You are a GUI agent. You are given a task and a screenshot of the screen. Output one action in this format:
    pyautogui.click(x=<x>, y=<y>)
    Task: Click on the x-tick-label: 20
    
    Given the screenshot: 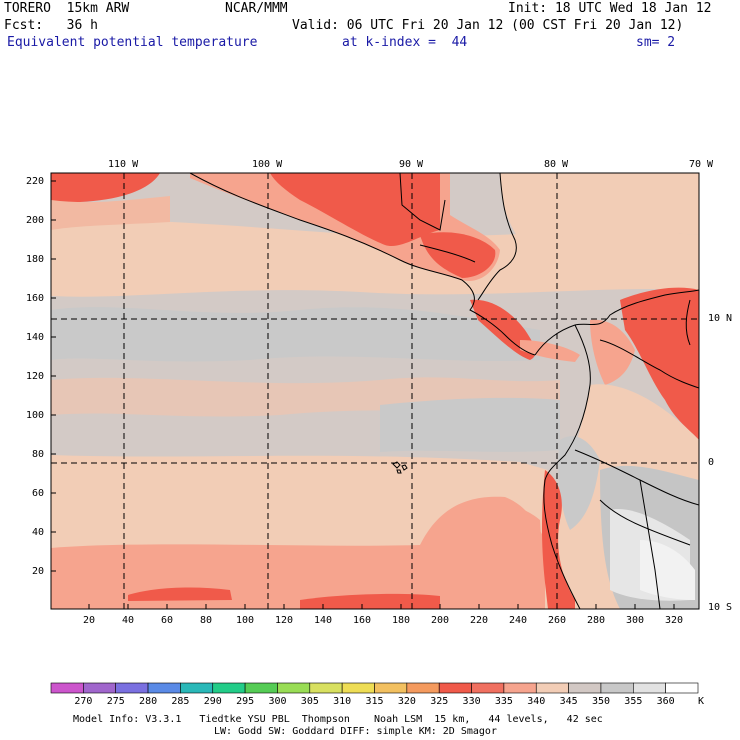 What is the action you would take?
    pyautogui.click(x=89, y=620)
    